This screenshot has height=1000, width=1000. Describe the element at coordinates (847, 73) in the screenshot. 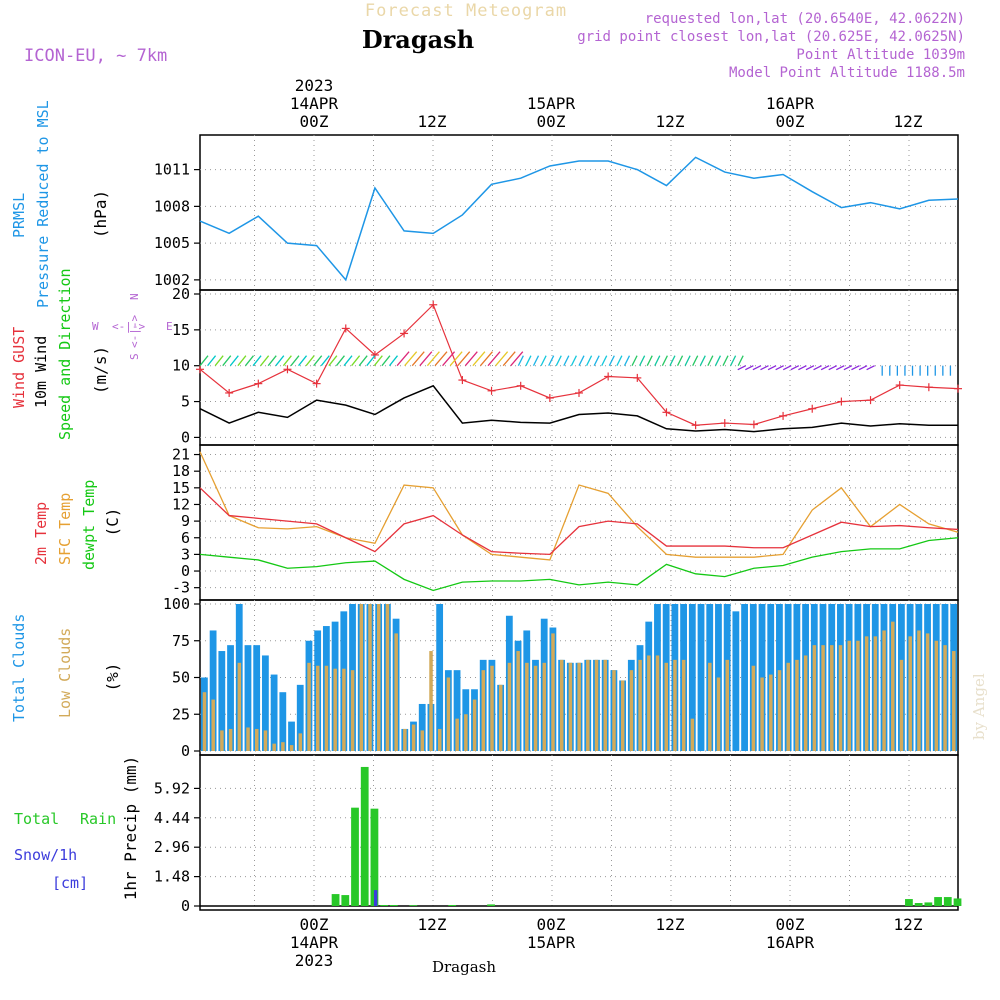

I see `model-altitude: Model Point Altitude 1188.5m` at that location.